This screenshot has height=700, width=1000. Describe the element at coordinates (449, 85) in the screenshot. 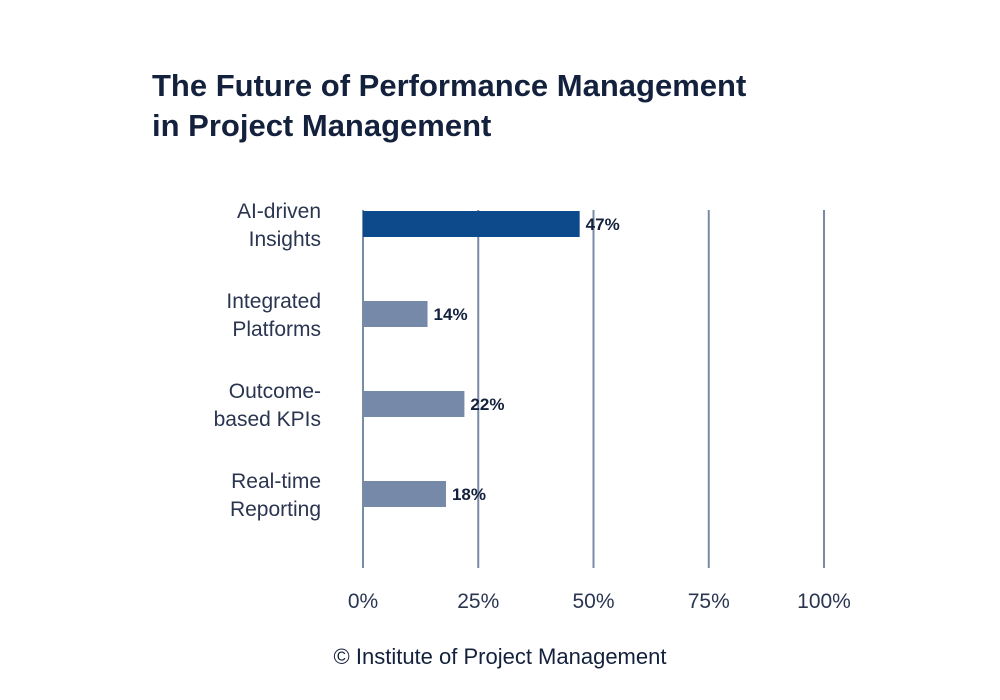

I see `chart-title-line-1: The Future of Performance Management` at that location.